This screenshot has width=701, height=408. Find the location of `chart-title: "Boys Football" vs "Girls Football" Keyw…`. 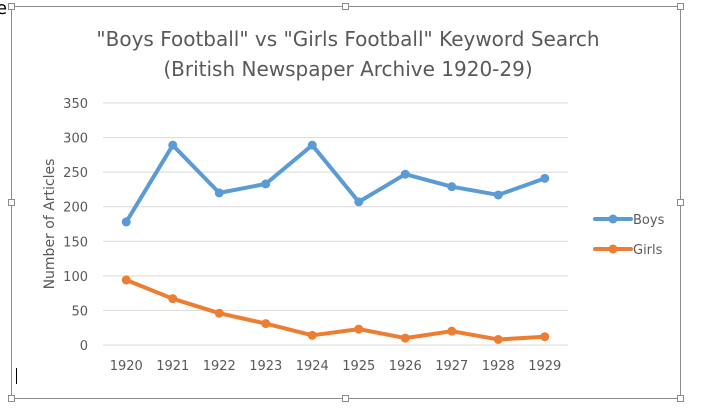

chart-title: "Boys Football" vs "Girls Football" Keyw… is located at coordinates (347, 39).